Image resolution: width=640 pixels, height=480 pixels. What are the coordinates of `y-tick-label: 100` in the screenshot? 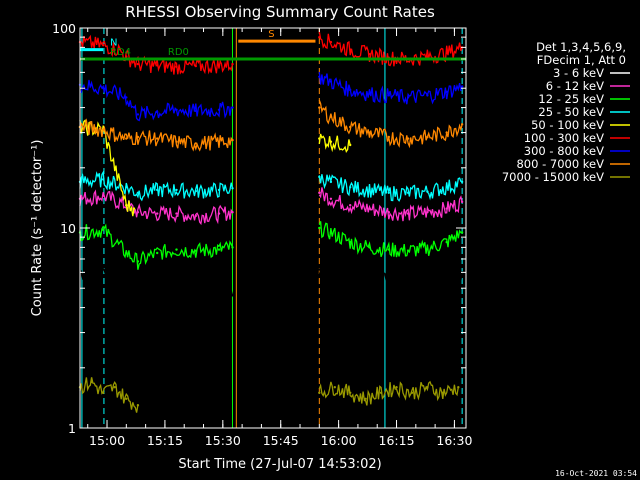 It's located at (64, 28).